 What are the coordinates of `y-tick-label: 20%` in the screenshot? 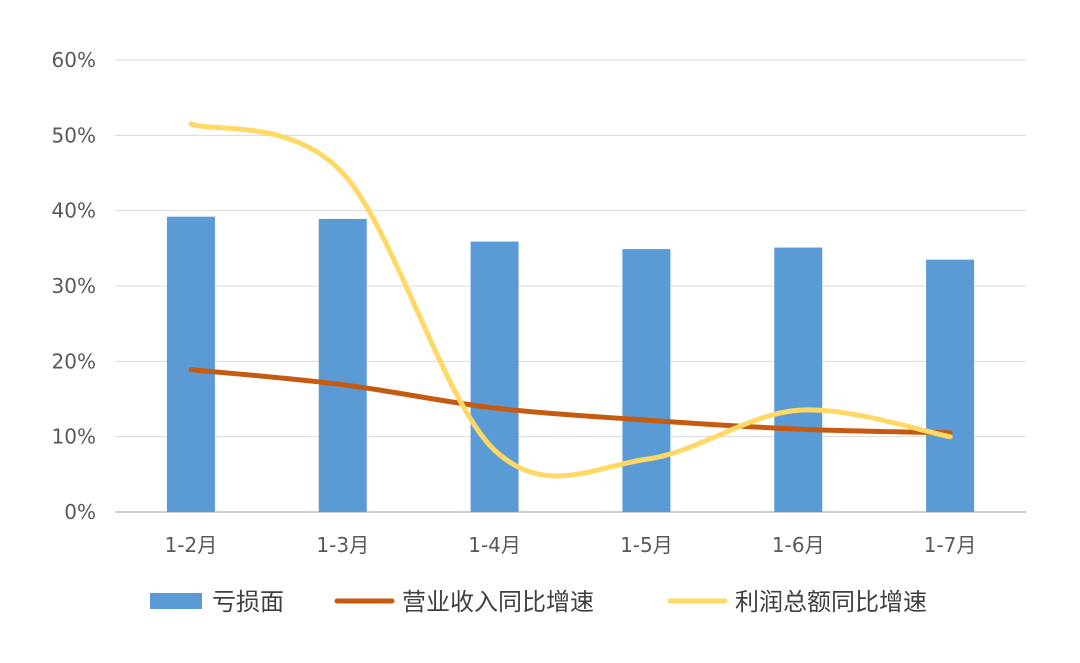 It's located at (74, 361).